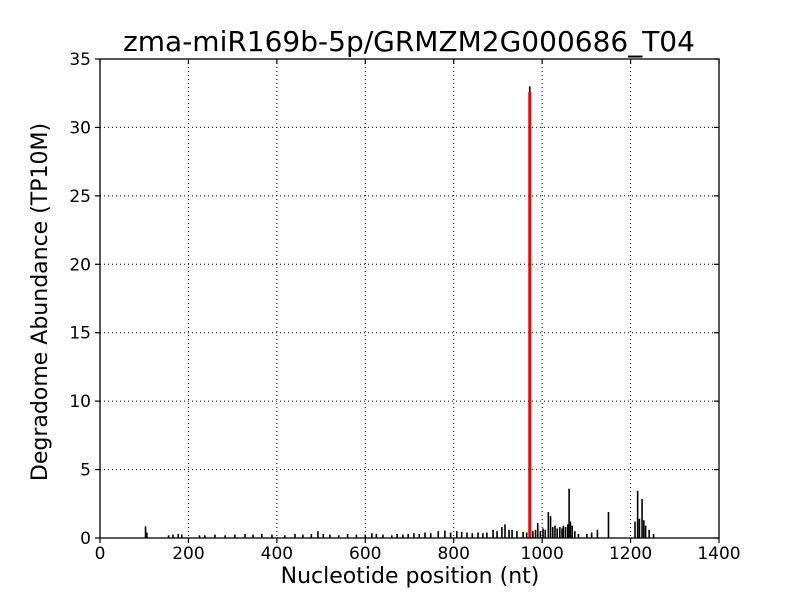  Describe the element at coordinates (365, 554) in the screenshot. I see `x-tick-label: 600` at that location.